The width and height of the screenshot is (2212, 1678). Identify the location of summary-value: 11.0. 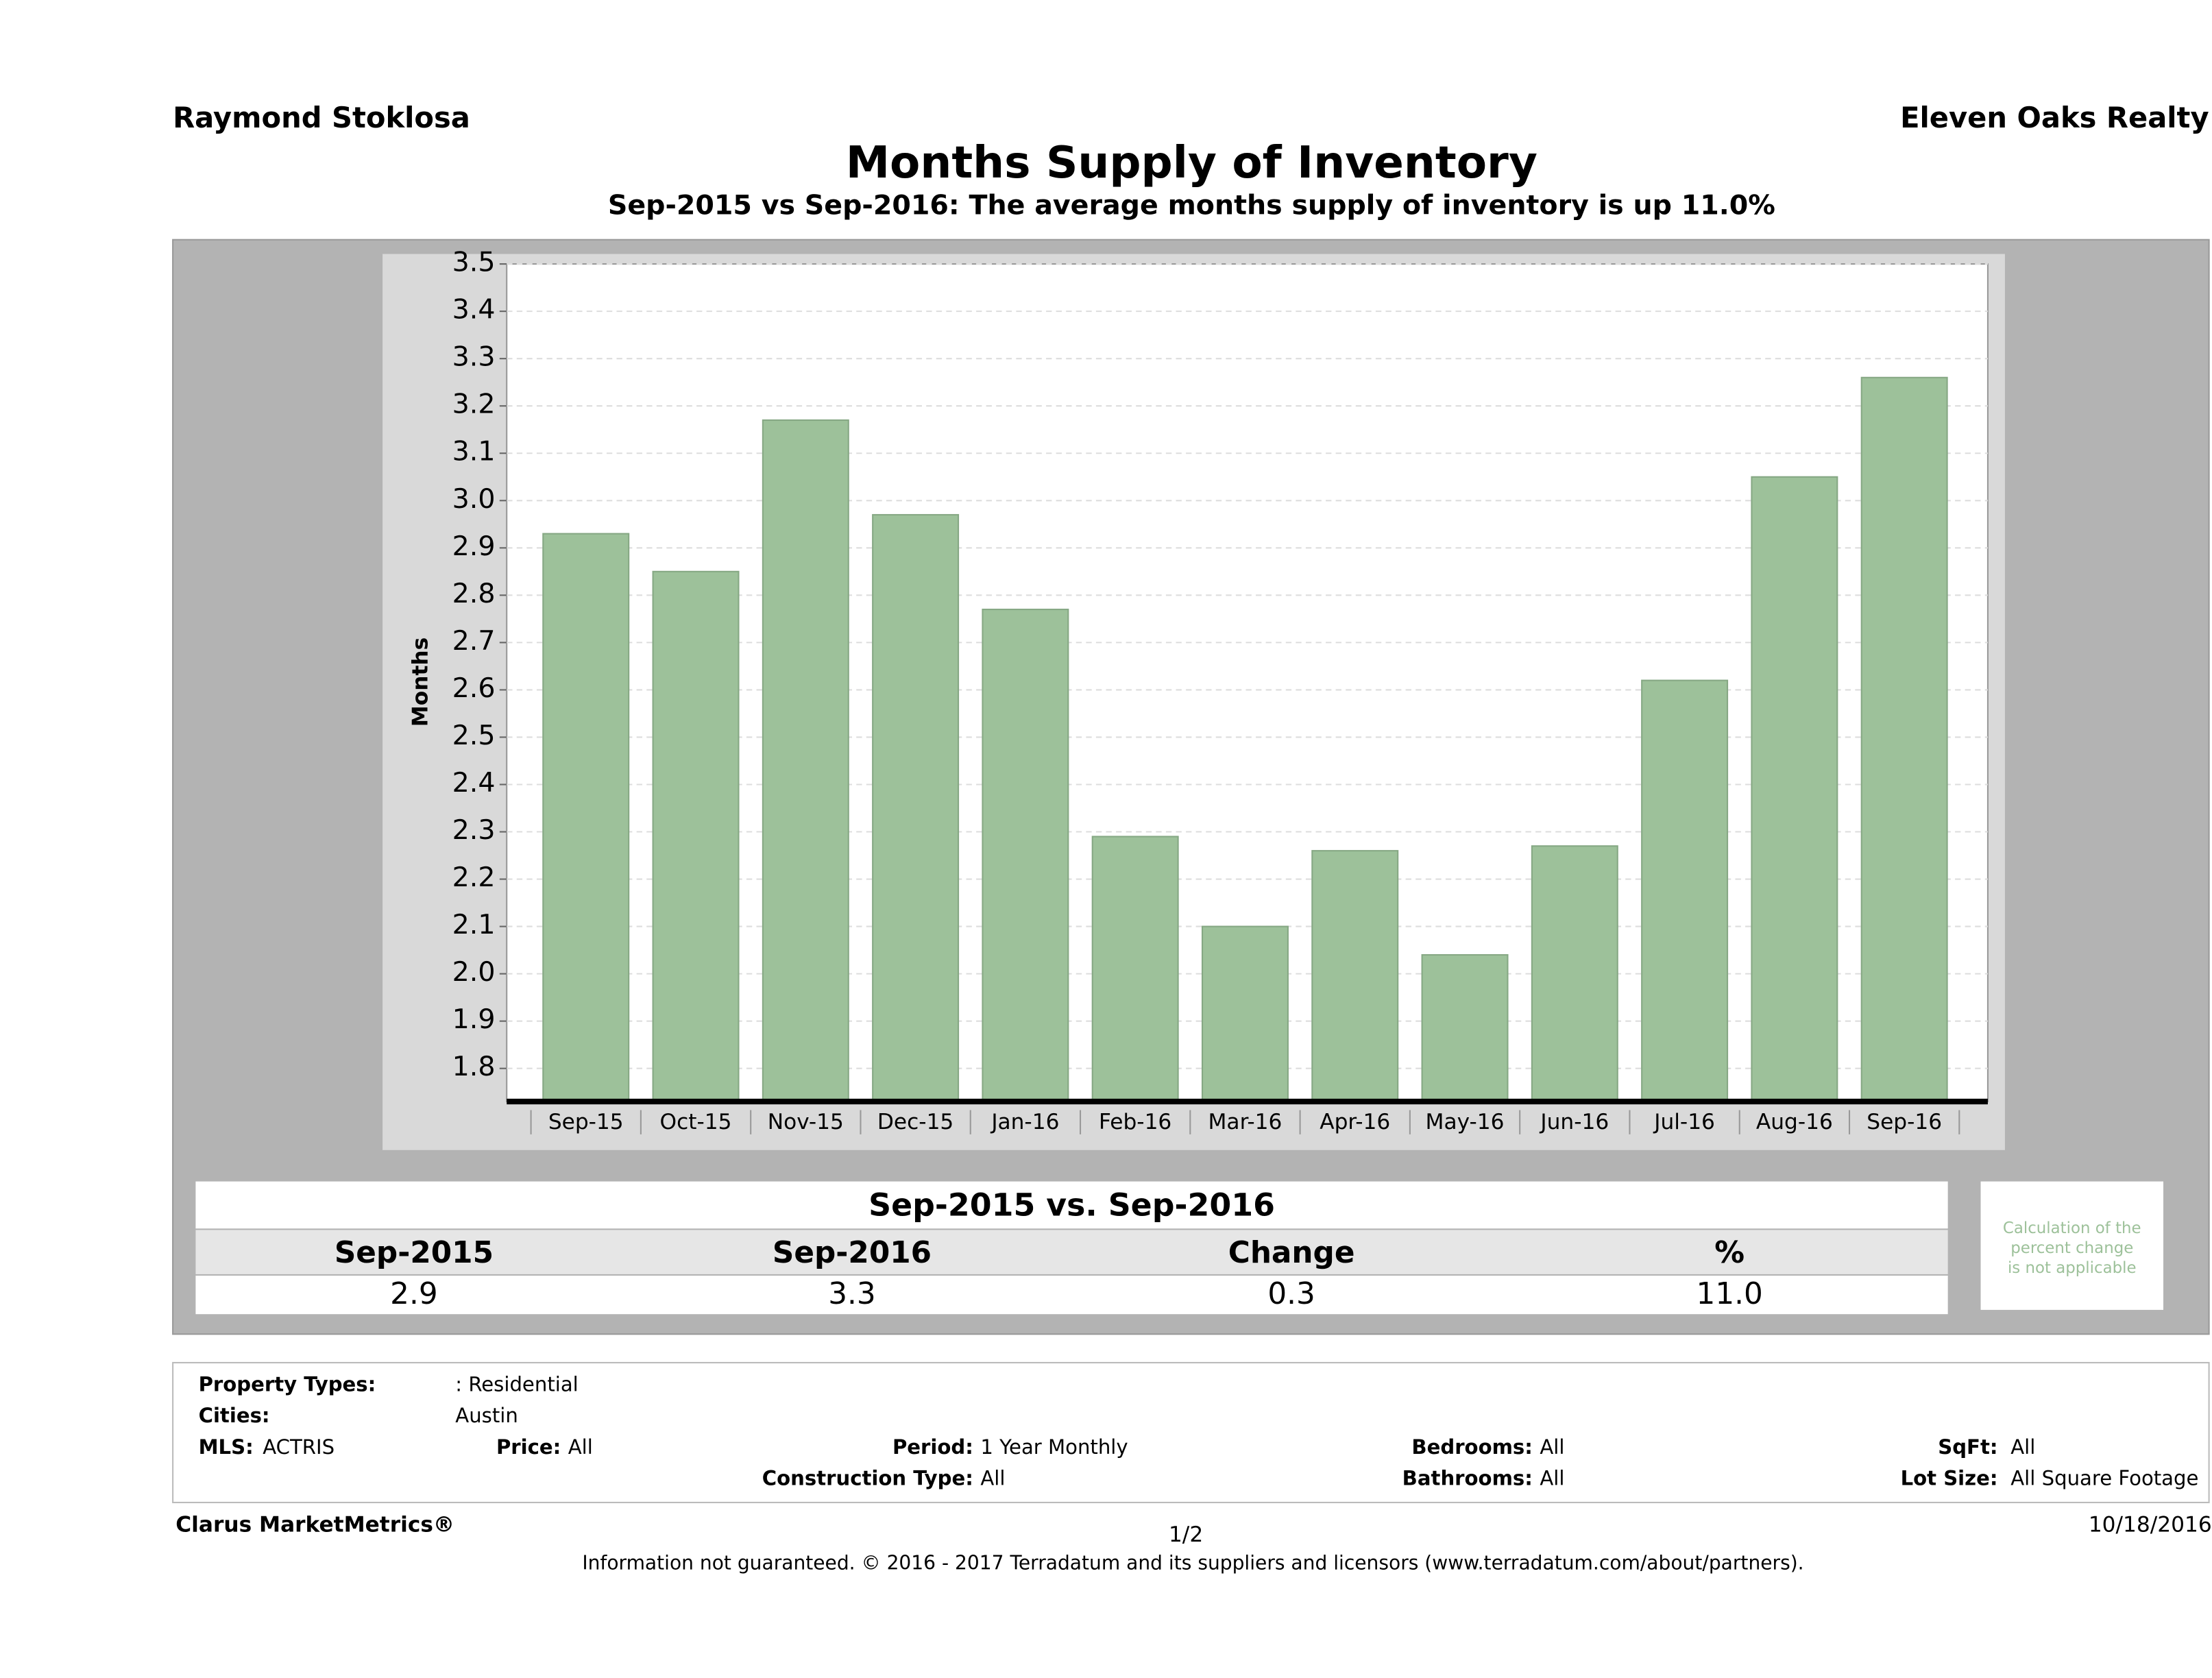
(1730, 1293).